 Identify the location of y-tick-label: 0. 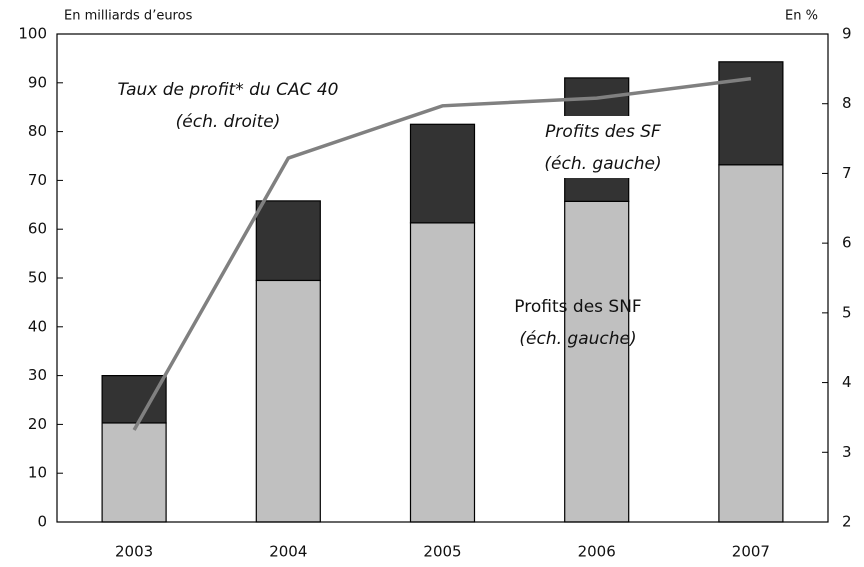
(42, 522).